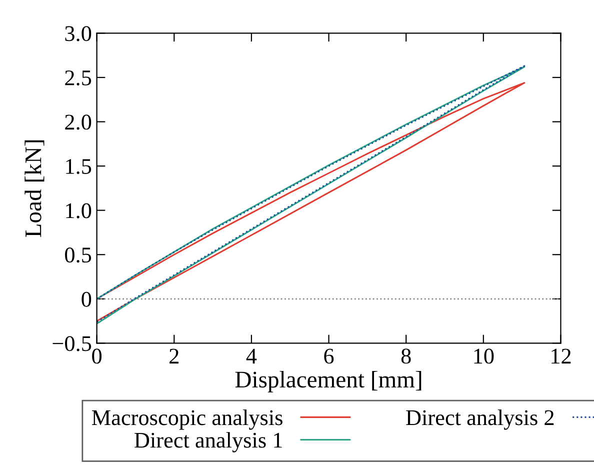 The width and height of the screenshot is (594, 474). I want to click on y-axis-title: Load [kN], so click(34, 188).